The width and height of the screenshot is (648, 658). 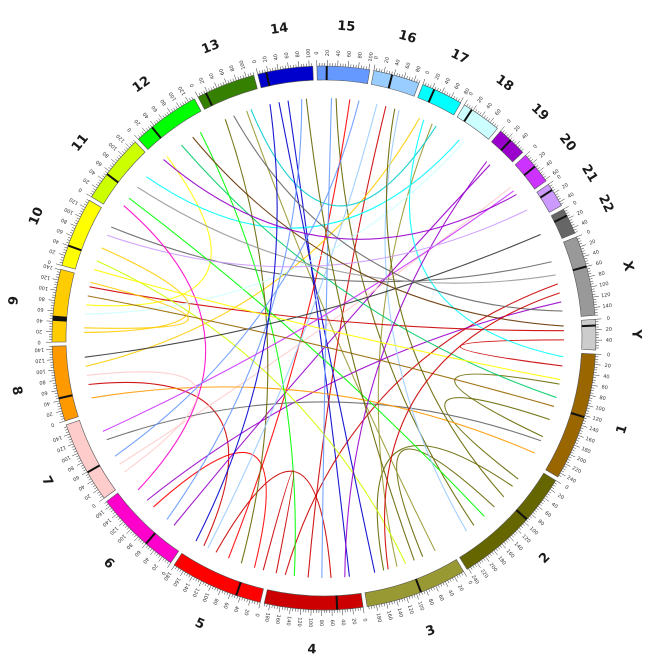 I want to click on chromosome-1-tick-label: 240, so click(x=571, y=480).